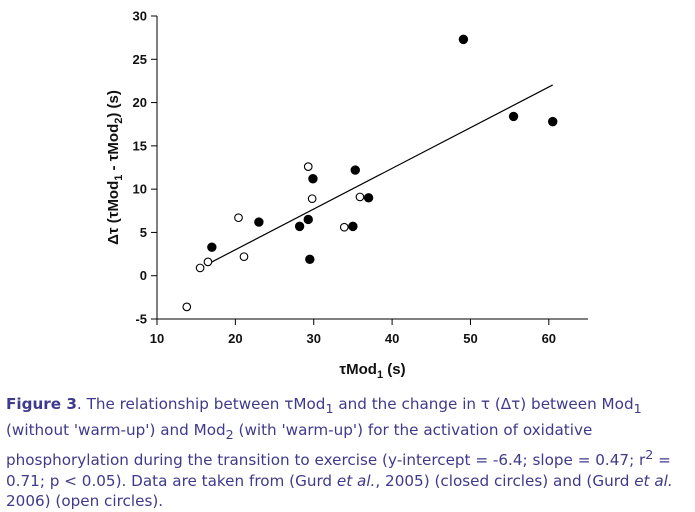  Describe the element at coordinates (141, 319) in the screenshot. I see `y-tick-label: -5` at that location.